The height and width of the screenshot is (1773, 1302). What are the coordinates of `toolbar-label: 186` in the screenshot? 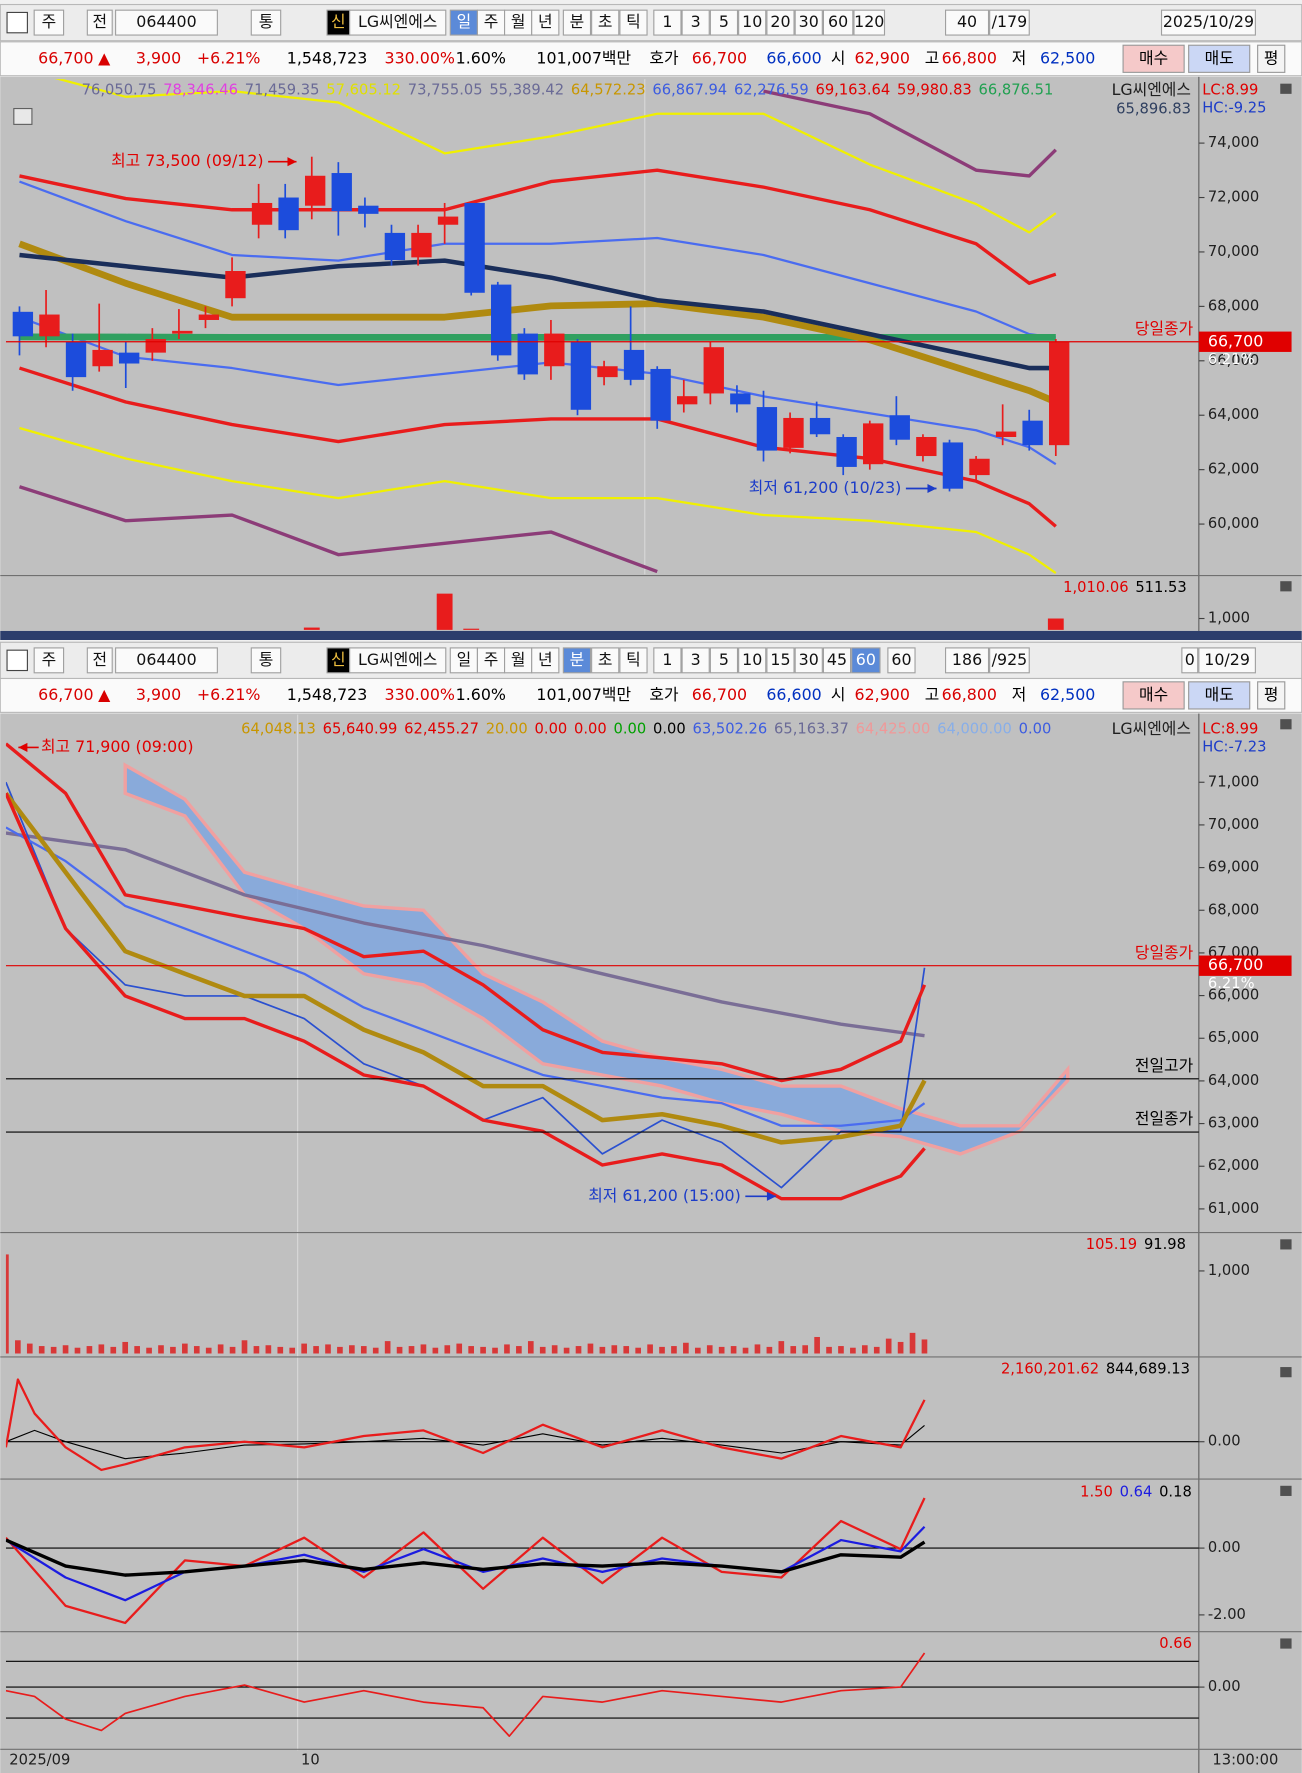 It's located at (967, 659).